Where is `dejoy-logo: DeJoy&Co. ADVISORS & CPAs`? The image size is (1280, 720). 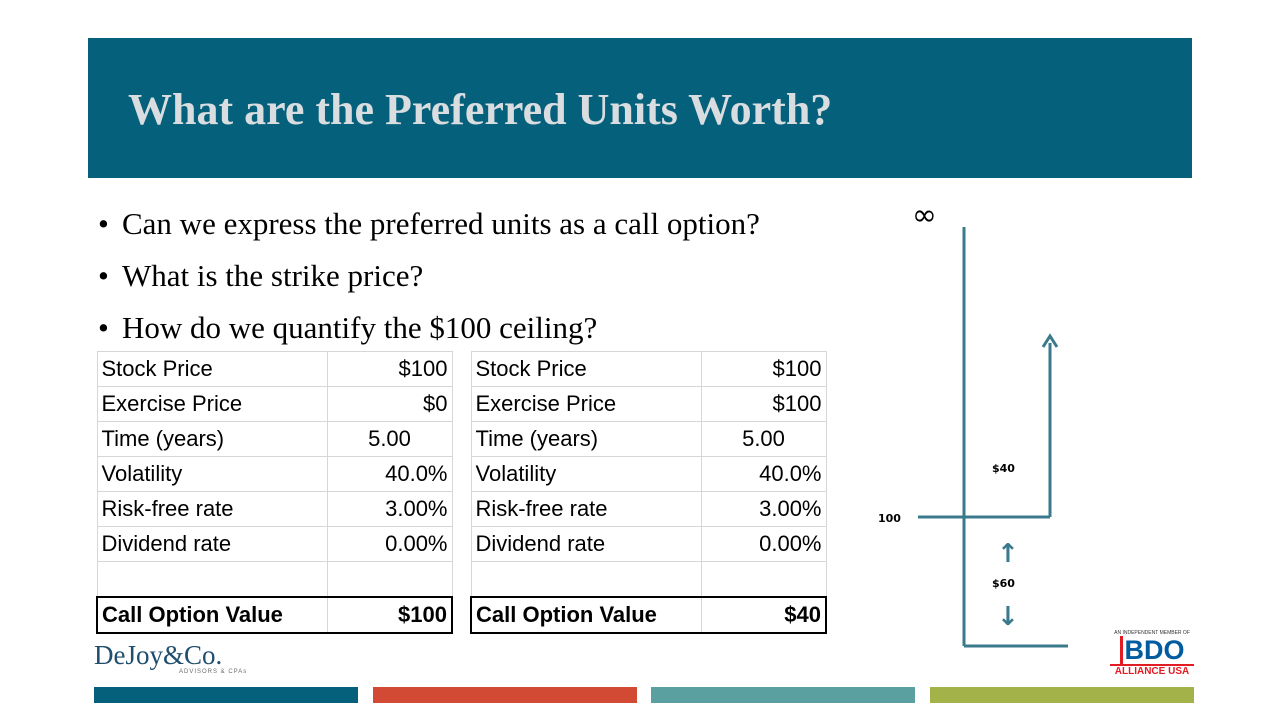 dejoy-logo: DeJoy&Co. ADVISORS & CPAs is located at coordinates (170, 657).